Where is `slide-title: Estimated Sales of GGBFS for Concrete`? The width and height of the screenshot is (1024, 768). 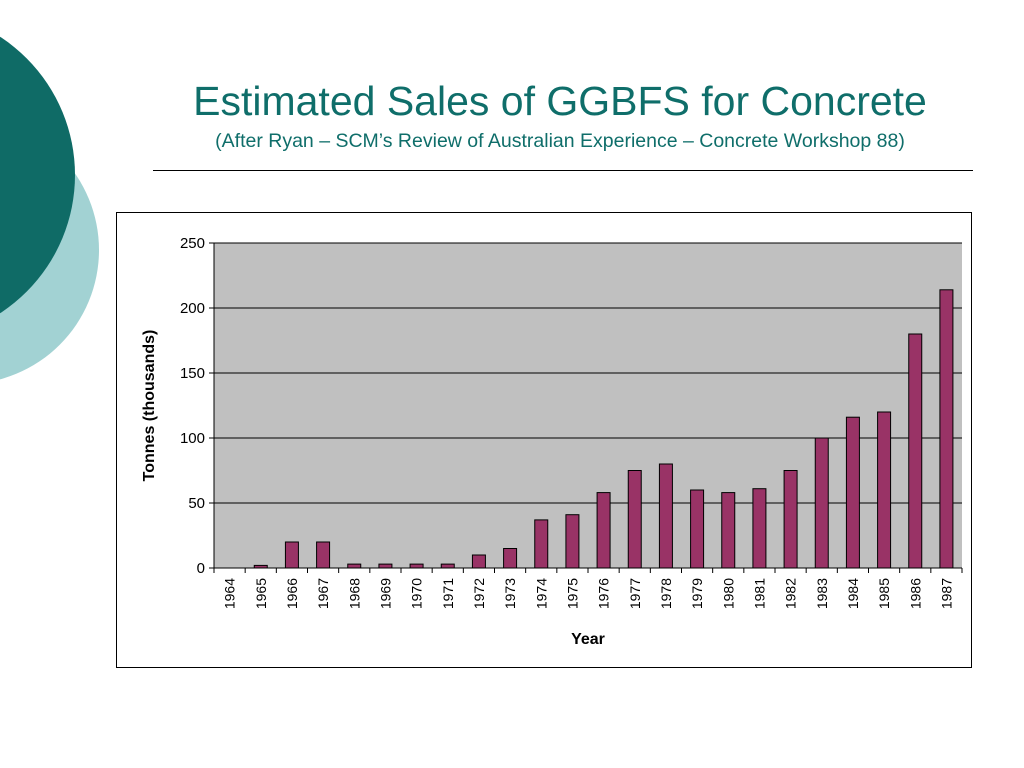 slide-title: Estimated Sales of GGBFS for Concrete is located at coordinates (560, 101).